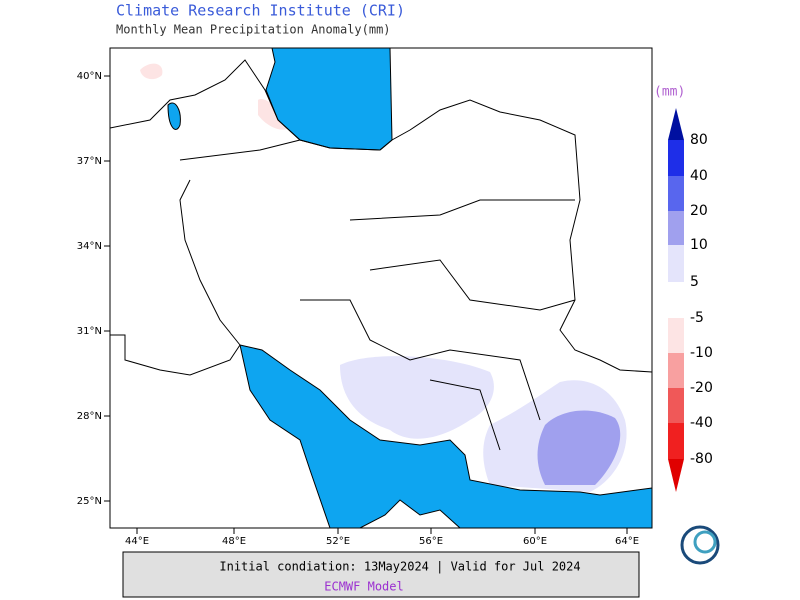 This screenshot has width=800, height=600. What do you see at coordinates (260, 11) in the screenshot?
I see `title: Climate Research Institute (CRI)` at bounding box center [260, 11].